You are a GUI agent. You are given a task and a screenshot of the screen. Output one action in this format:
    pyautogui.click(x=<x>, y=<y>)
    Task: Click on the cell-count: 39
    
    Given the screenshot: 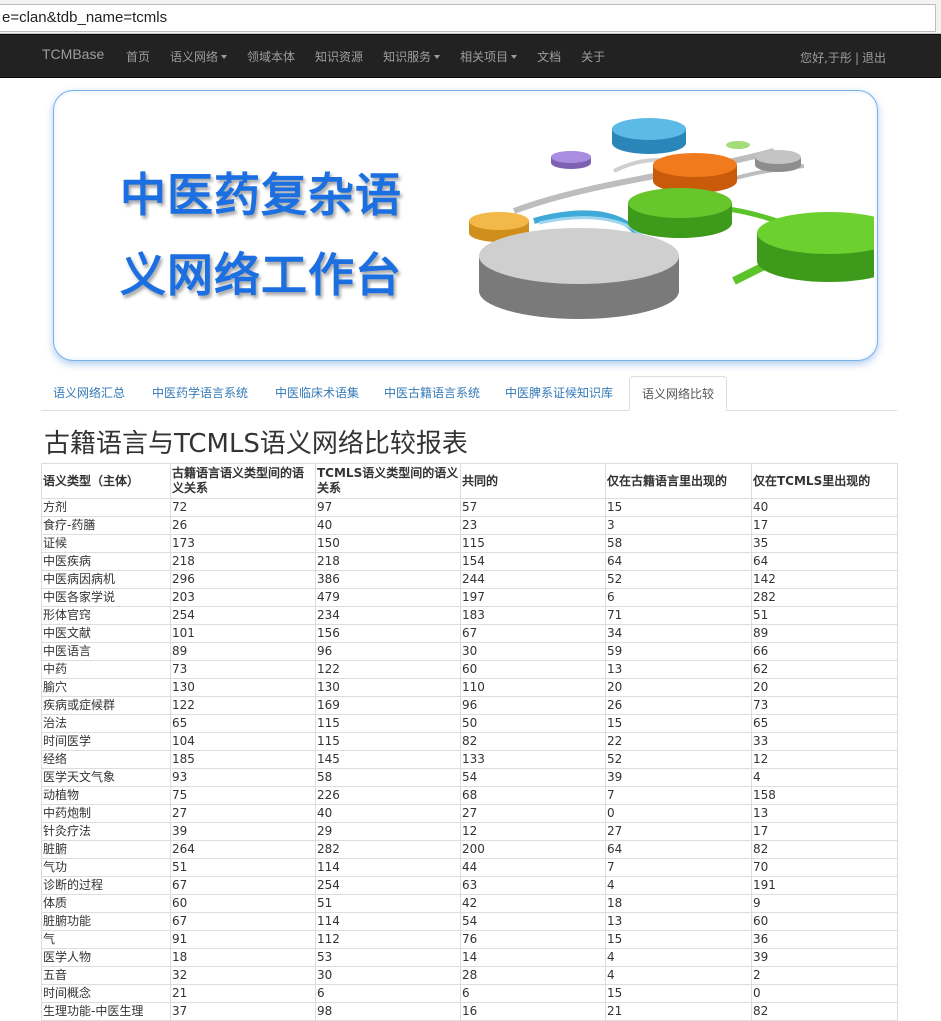 What is the action you would take?
    pyautogui.click(x=824, y=957)
    